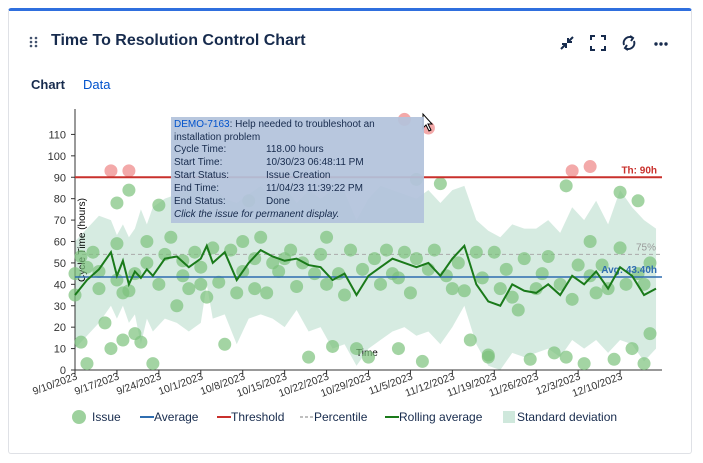  What do you see at coordinates (598, 43) in the screenshot?
I see `fullscreen-icon` at bounding box center [598, 43].